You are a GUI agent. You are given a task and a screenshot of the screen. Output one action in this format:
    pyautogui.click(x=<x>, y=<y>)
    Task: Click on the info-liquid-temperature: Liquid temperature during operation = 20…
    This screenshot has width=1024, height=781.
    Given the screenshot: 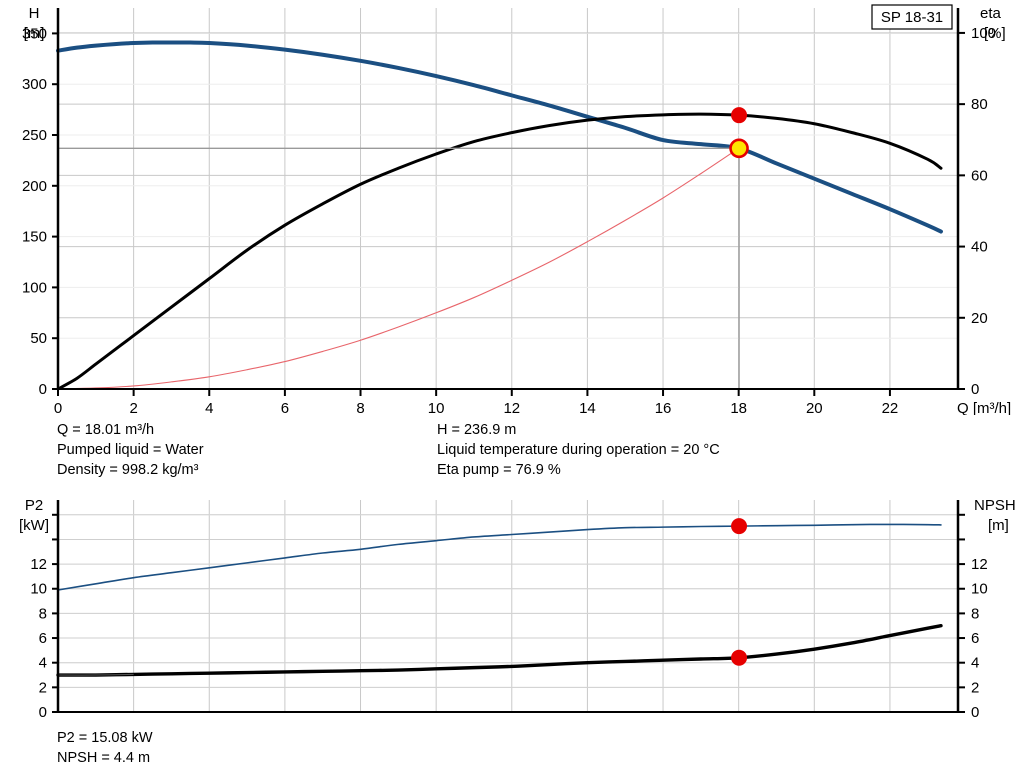 What is the action you would take?
    pyautogui.click(x=578, y=450)
    